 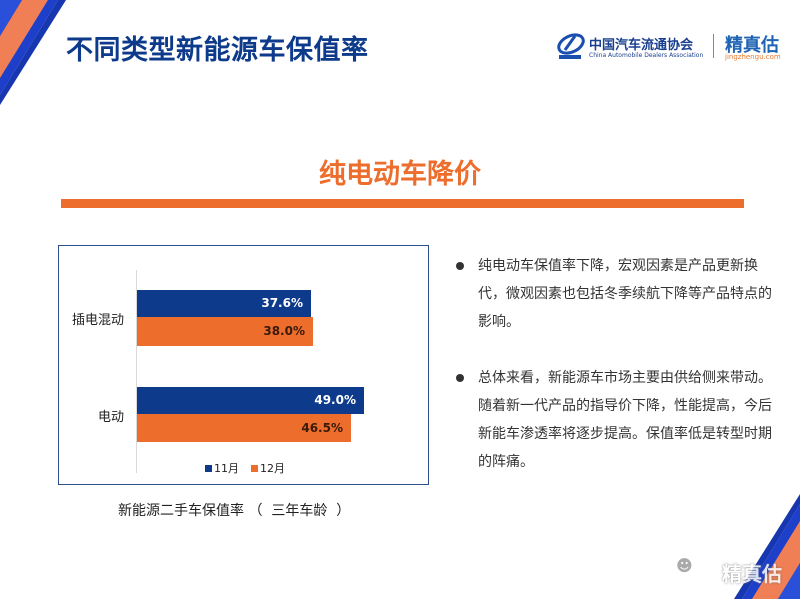 What do you see at coordinates (97, 320) in the screenshot?
I see `category-label-phev: 插电混动` at bounding box center [97, 320].